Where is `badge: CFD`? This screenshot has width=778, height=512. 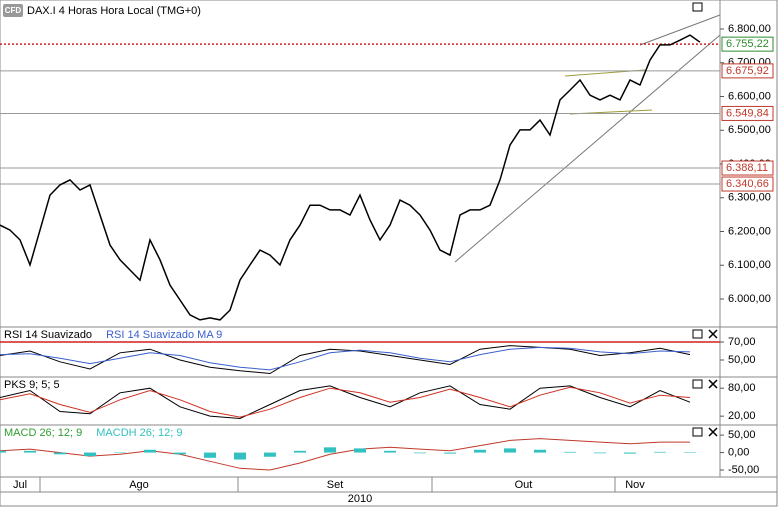 badge: CFD is located at coordinates (13, 10).